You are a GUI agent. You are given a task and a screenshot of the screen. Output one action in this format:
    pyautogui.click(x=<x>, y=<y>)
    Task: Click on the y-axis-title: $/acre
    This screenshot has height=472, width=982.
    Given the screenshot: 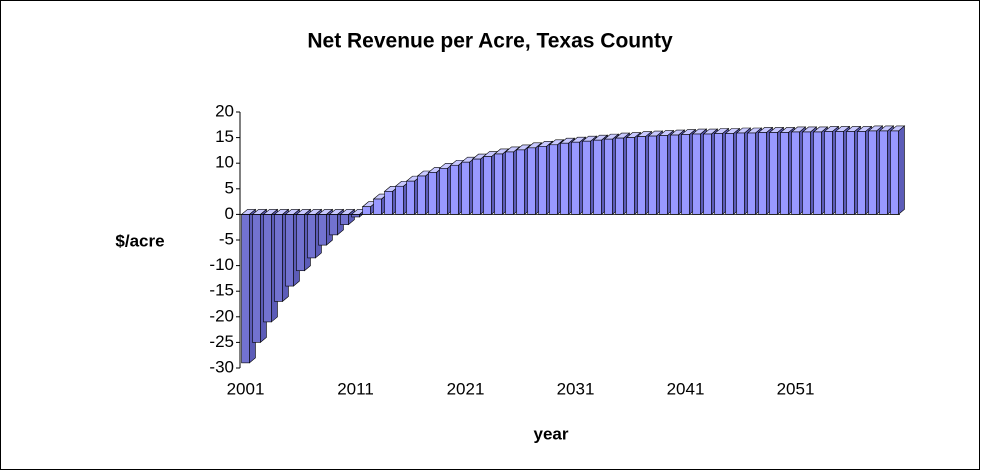 What is the action you would take?
    pyautogui.click(x=139, y=240)
    